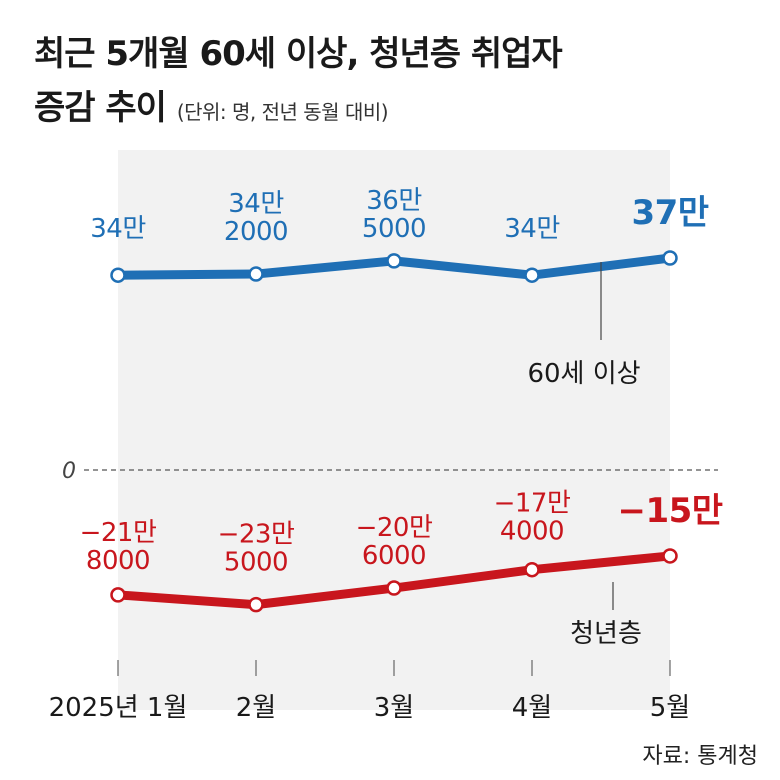  Describe the element at coordinates (69, 471) in the screenshot. I see `zero-tick-label: 0` at that location.